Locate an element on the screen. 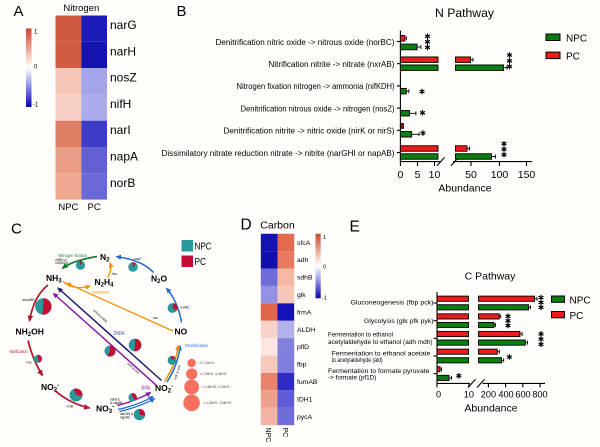 The height and width of the screenshot is (447, 600). svg-text: hzo is located at coordinates (114, 274).